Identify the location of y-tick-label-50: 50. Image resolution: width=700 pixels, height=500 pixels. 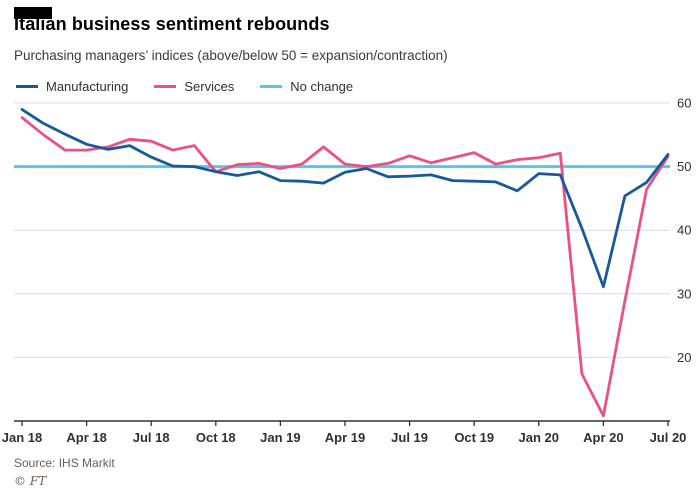
(684, 166).